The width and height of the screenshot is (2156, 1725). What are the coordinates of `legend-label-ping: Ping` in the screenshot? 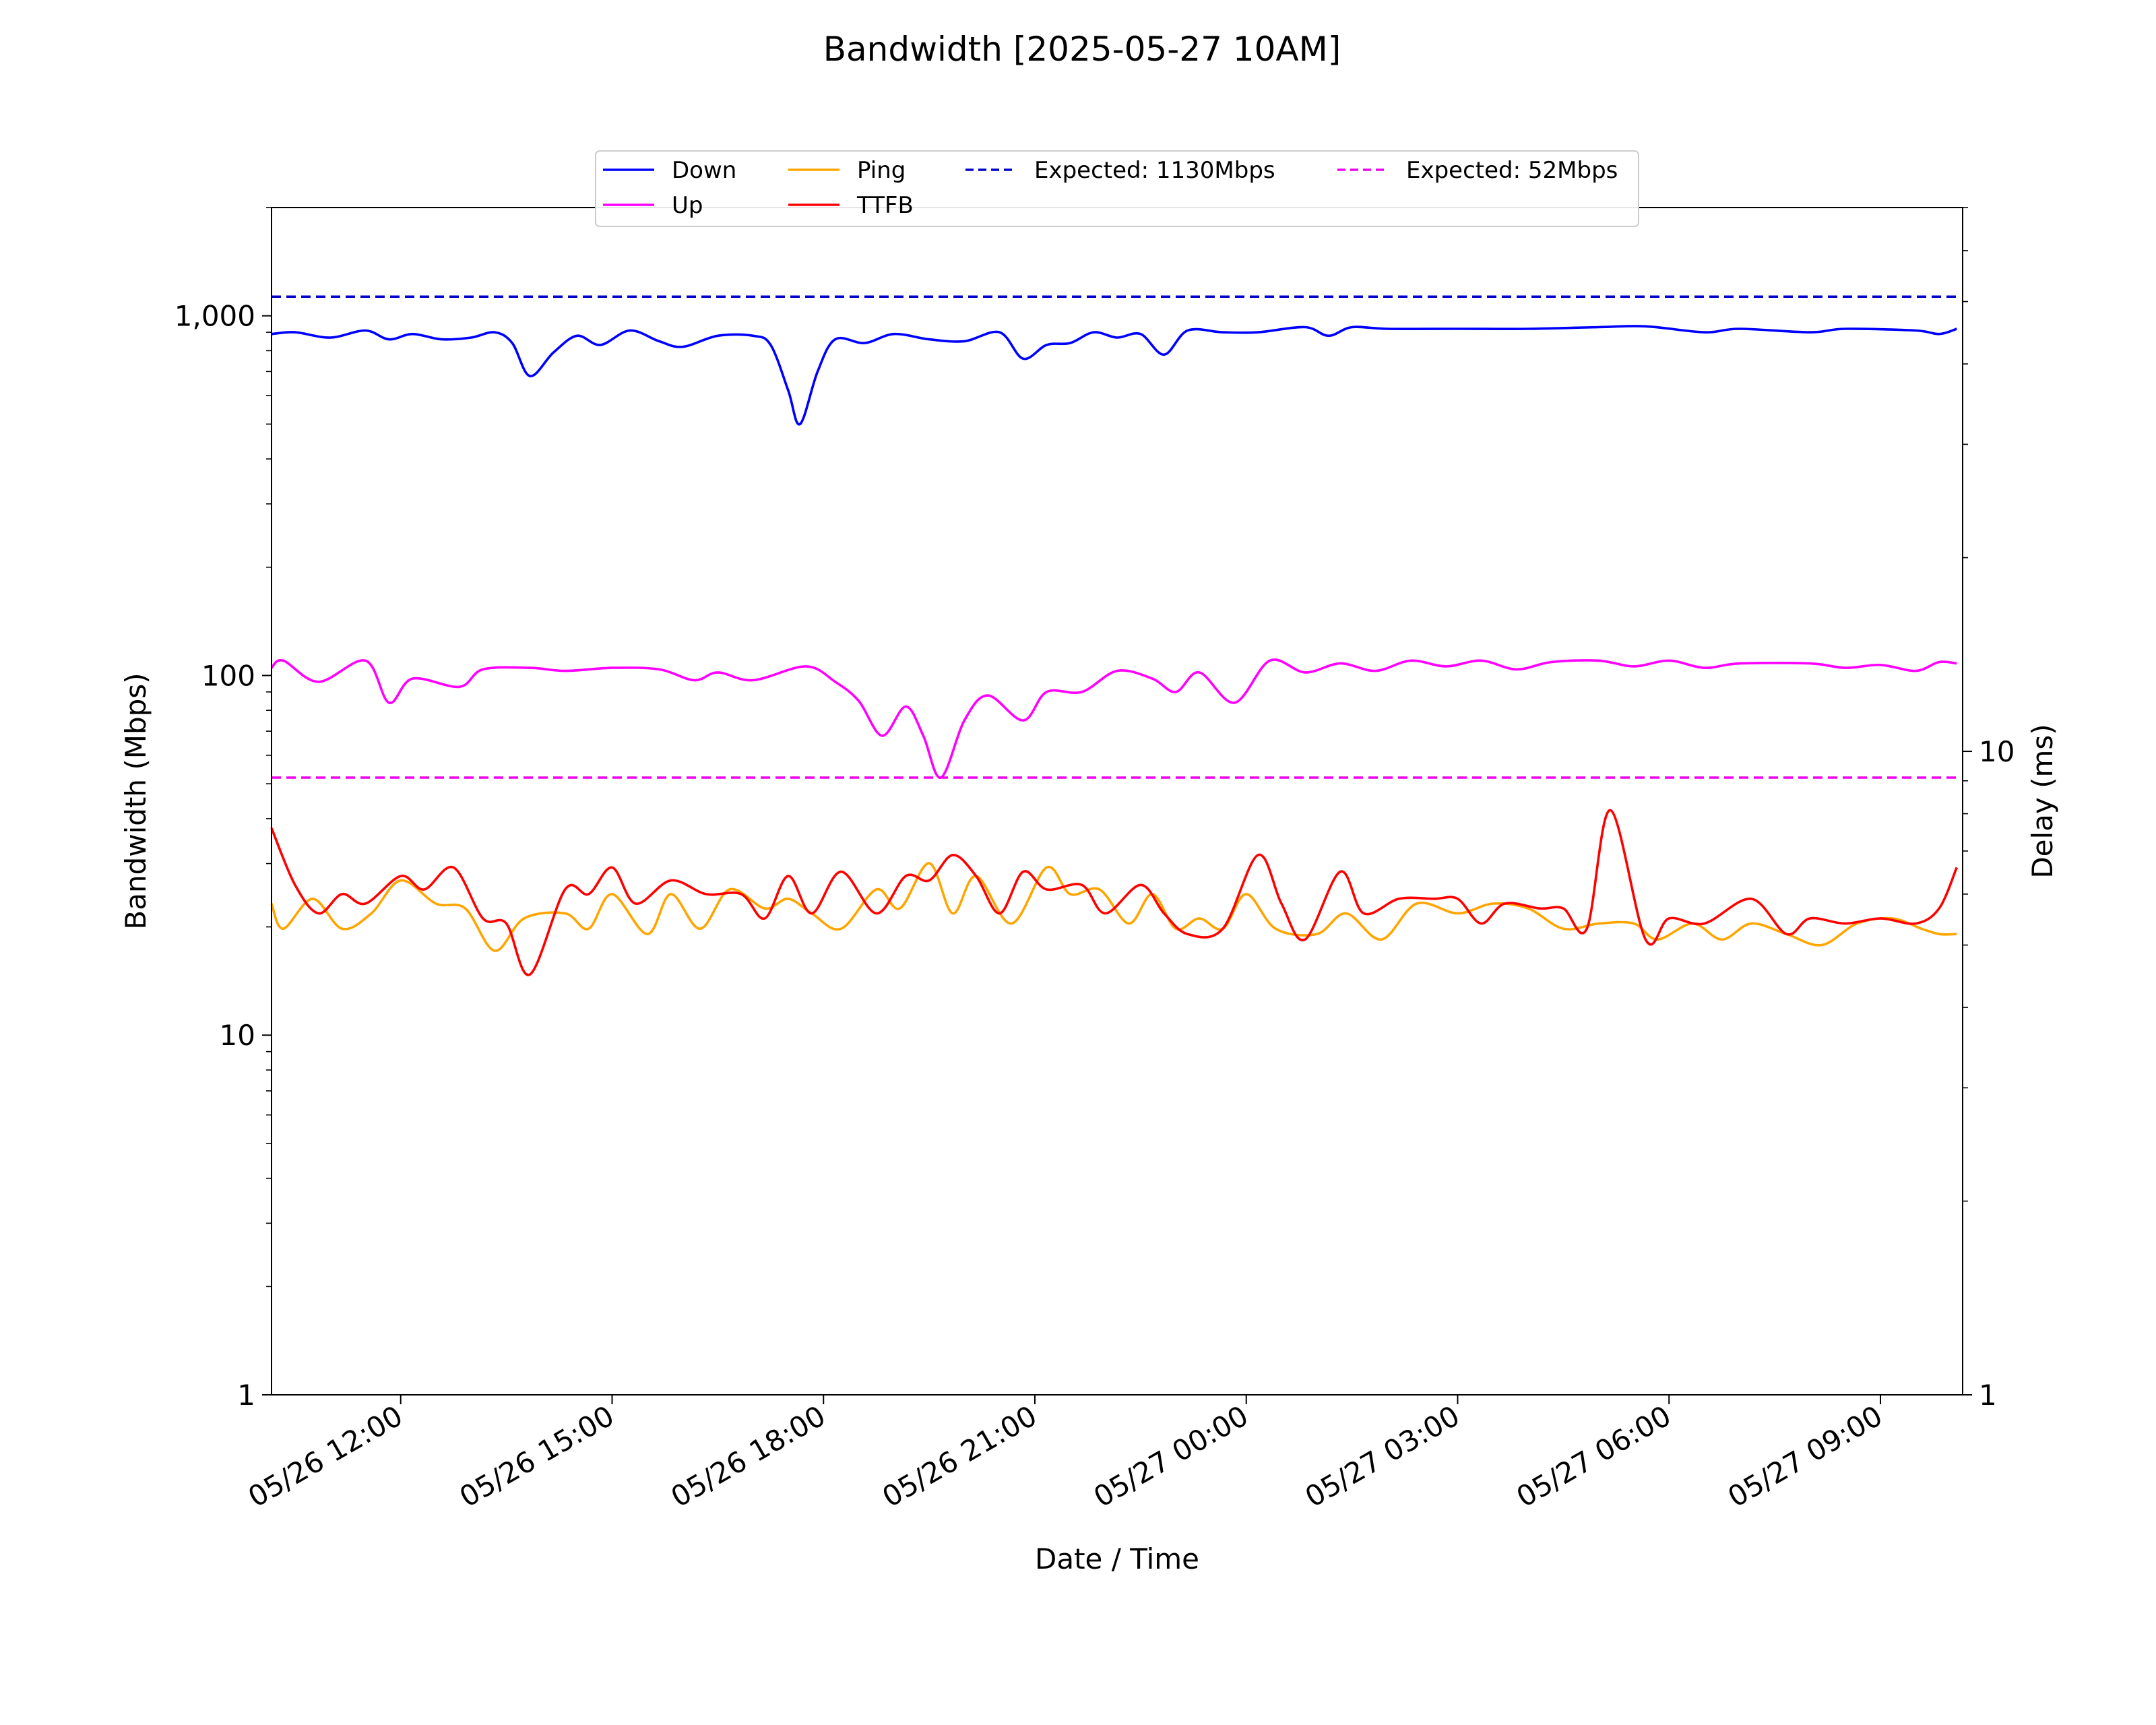 It's located at (881, 170).